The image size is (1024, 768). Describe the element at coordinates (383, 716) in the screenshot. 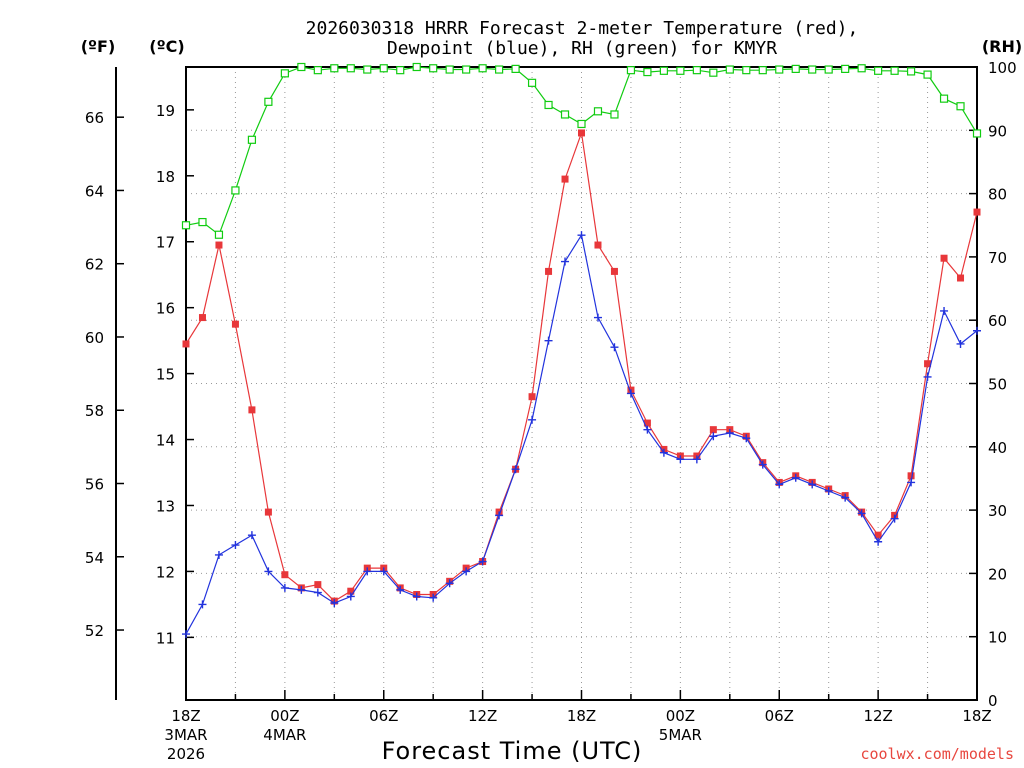

I see `x-tick-label: 06Z` at that location.